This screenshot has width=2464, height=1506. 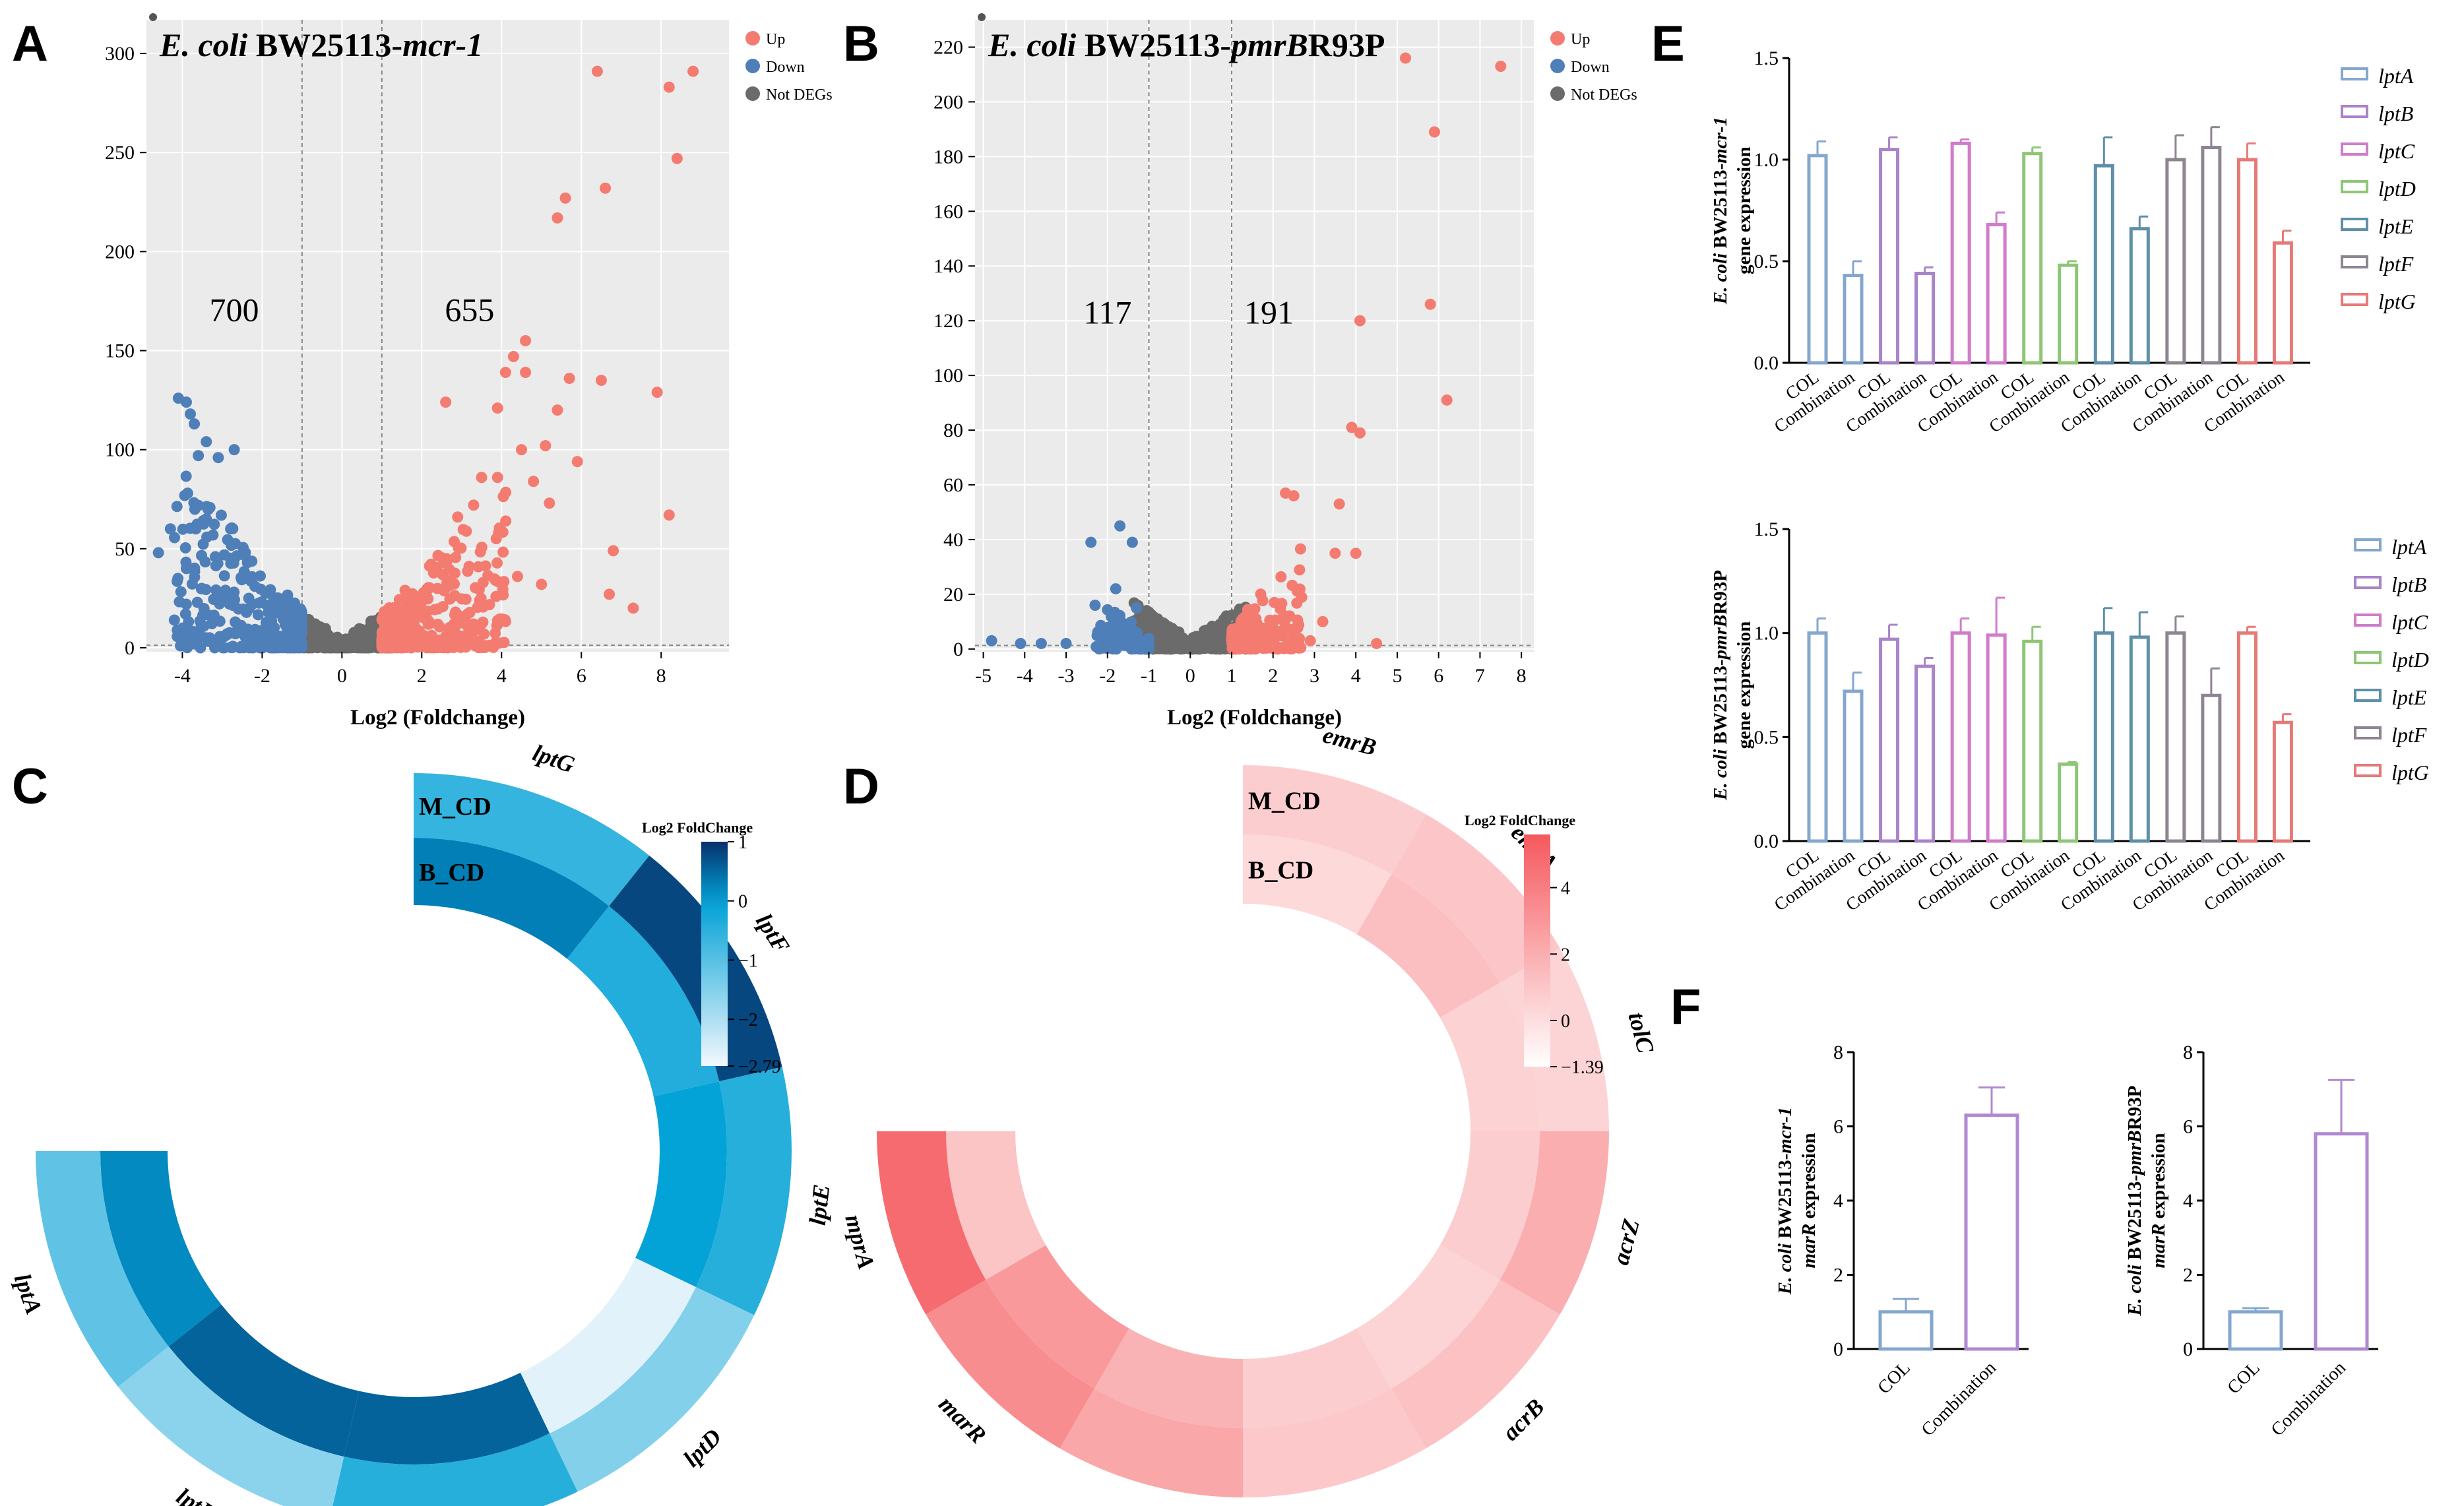 I want to click on legend-label: Down, so click(x=785, y=67).